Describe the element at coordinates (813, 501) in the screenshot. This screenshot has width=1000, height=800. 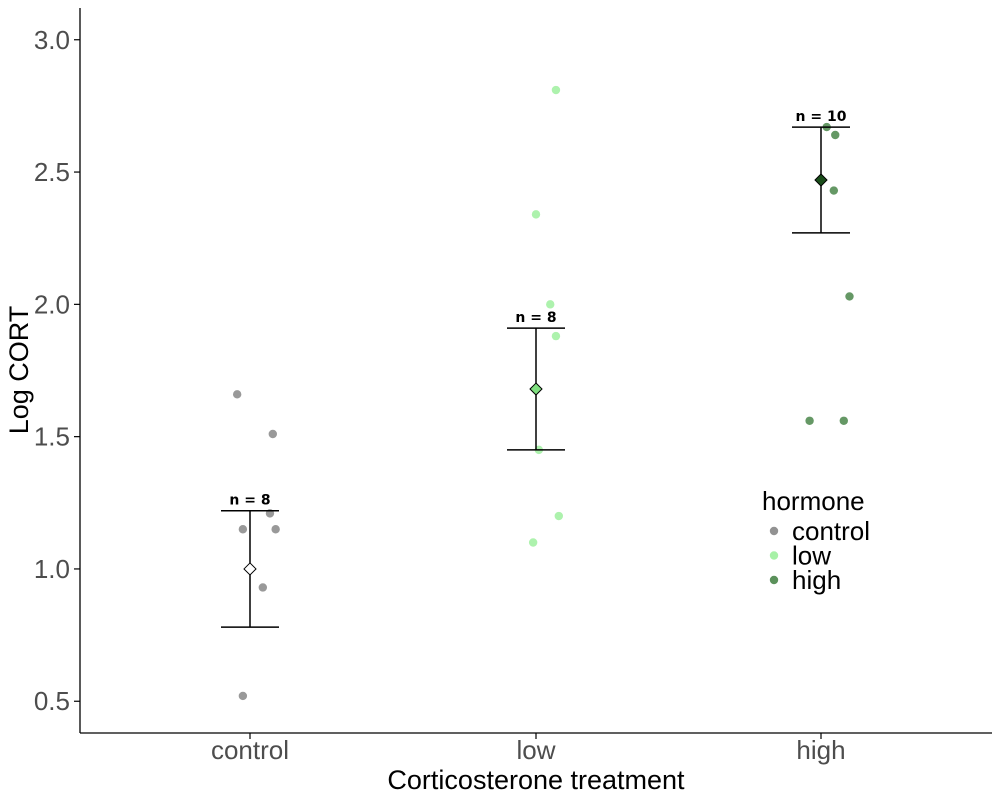
I see `legend-title: hormone` at that location.